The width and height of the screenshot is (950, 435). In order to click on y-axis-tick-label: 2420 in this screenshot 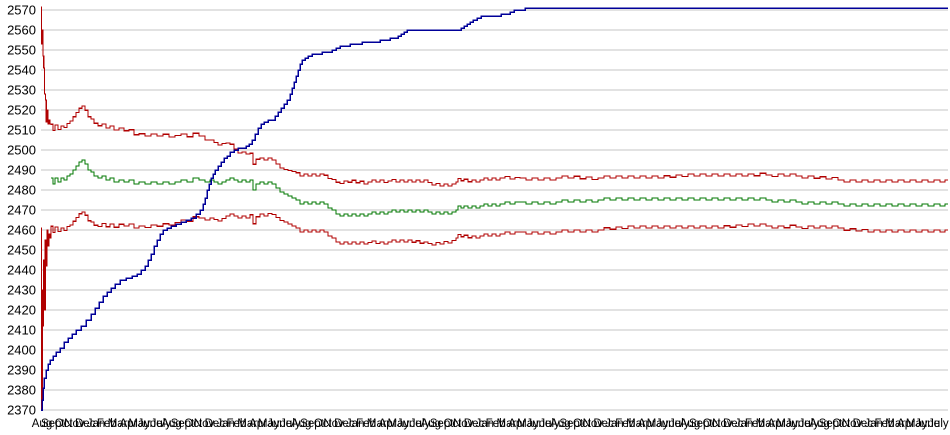, I will do `click(21, 310)`.